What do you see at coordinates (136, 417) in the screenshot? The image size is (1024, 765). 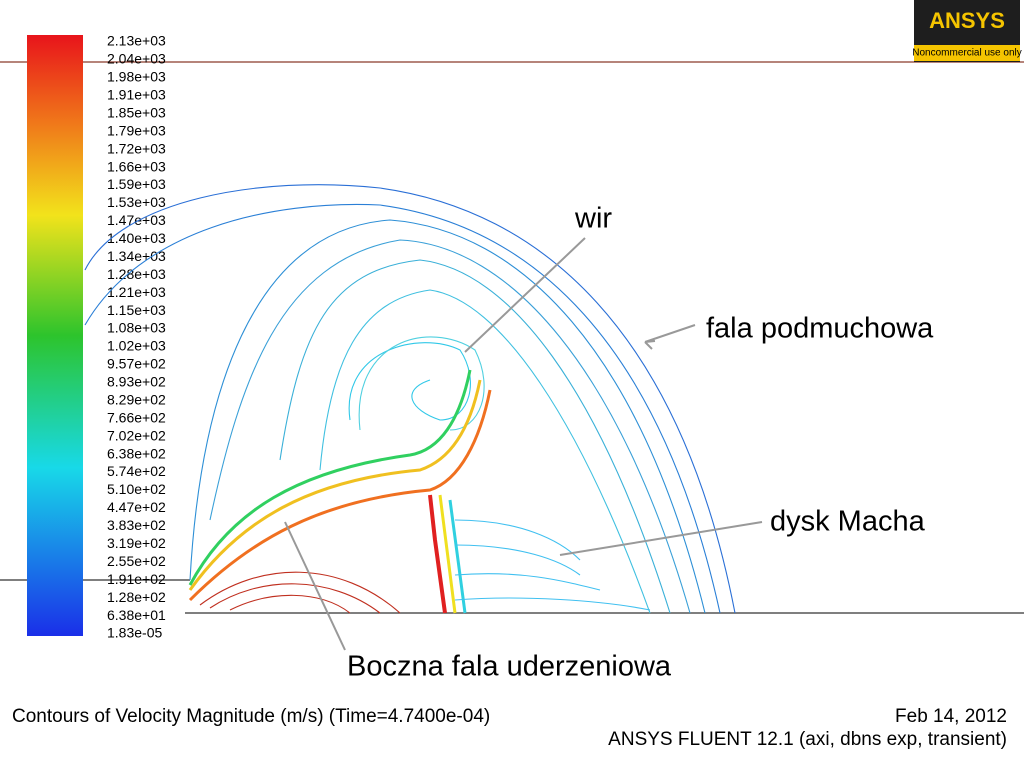 I see `colorbar-label: 7.66e+02` at bounding box center [136, 417].